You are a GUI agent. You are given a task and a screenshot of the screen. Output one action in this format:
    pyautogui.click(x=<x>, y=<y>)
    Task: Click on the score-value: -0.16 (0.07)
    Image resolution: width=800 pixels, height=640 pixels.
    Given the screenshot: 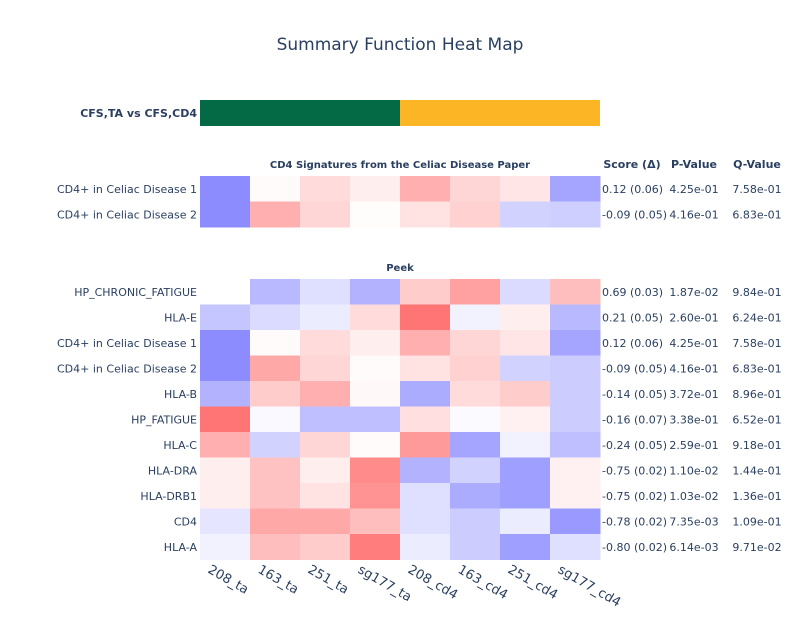 What is the action you would take?
    pyautogui.click(x=634, y=419)
    